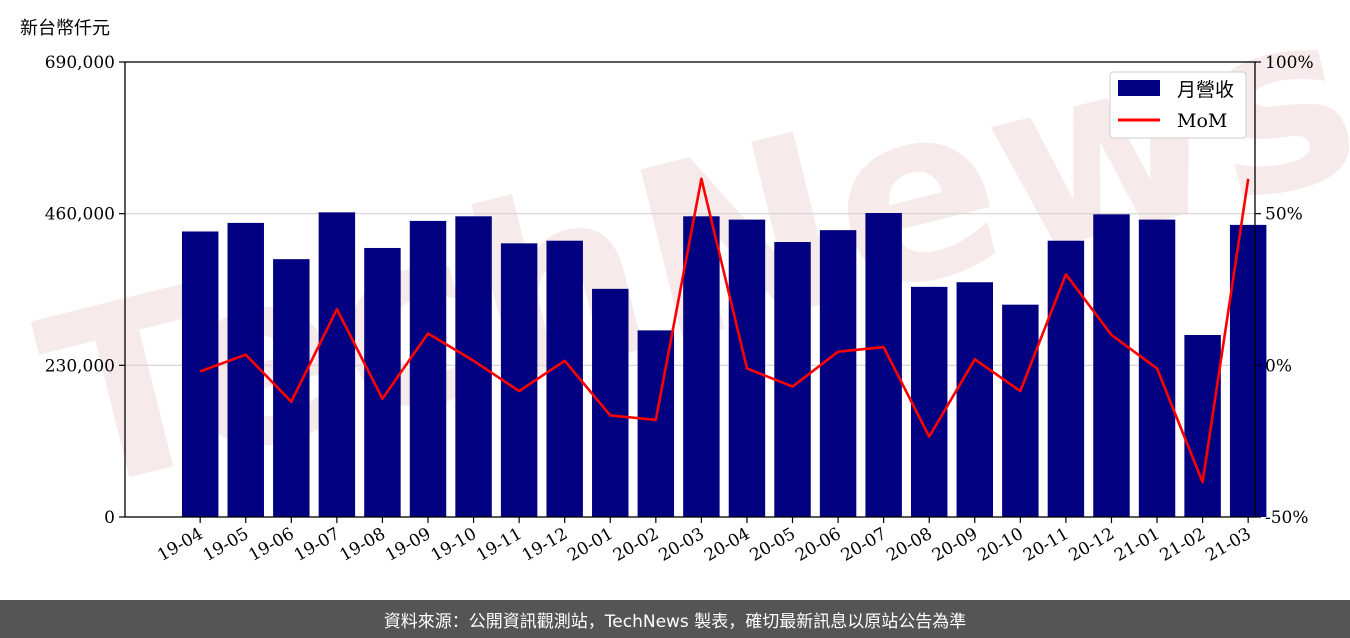 This screenshot has width=1350, height=638. I want to click on source-footer-text: 資料來源：公開資訊觀測站，TechNews 製表，確切最新訊息以原站公告為準, so click(675, 621).